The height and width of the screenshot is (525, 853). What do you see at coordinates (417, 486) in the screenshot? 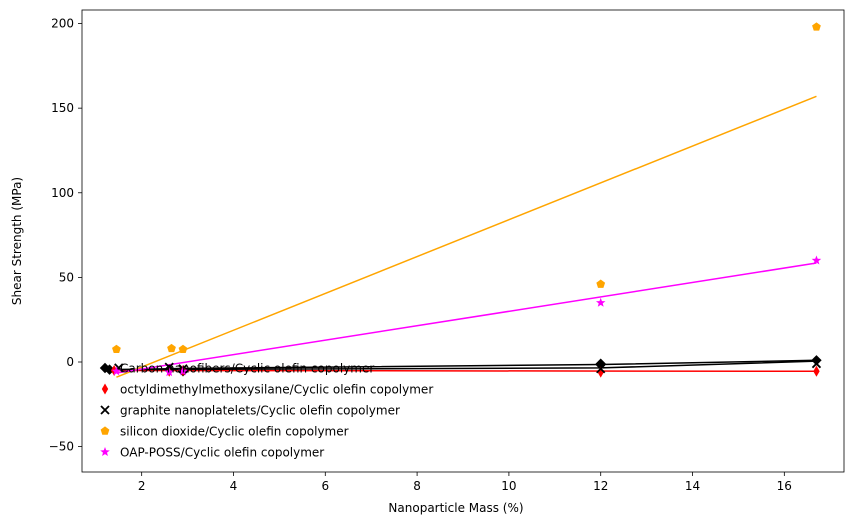
I see `x-tick-label: 8` at bounding box center [417, 486].